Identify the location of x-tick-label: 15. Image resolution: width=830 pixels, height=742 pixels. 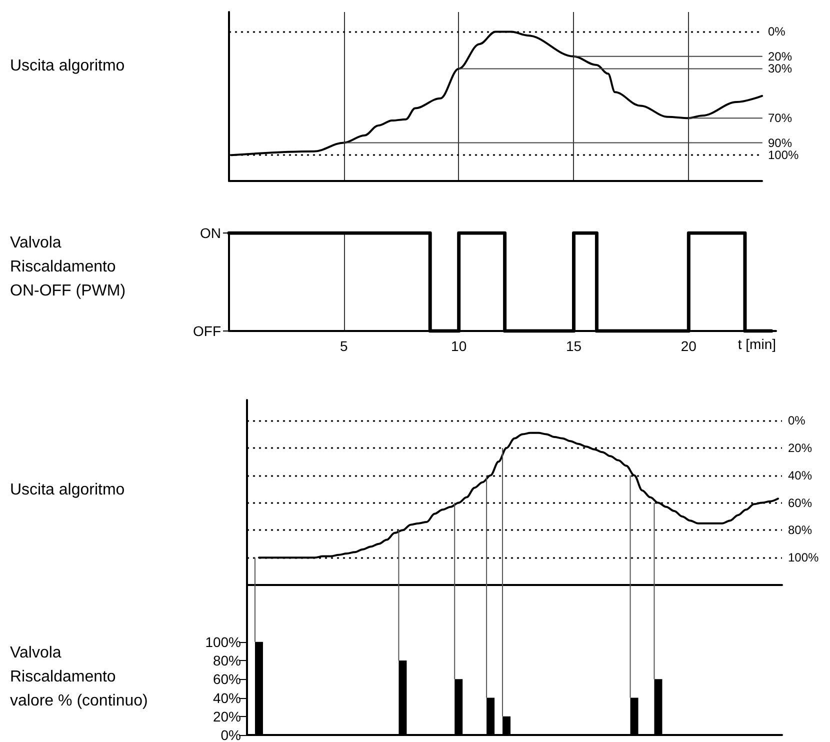
(574, 346).